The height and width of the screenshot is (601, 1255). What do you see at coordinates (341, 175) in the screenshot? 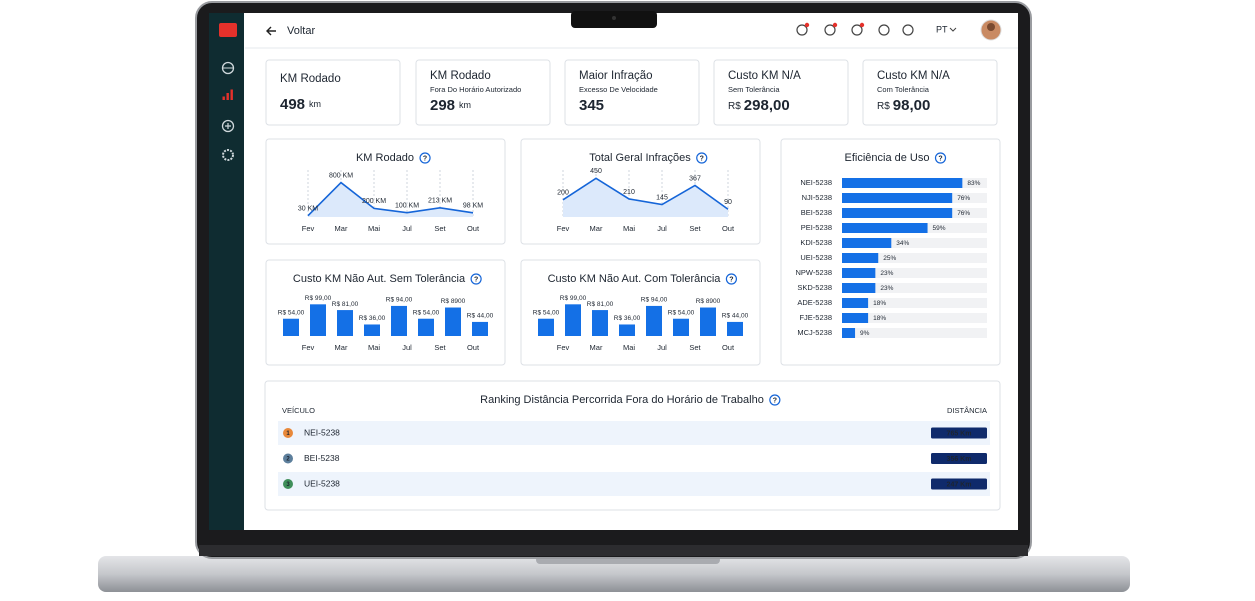
I see `data-label: 800 KM` at bounding box center [341, 175].